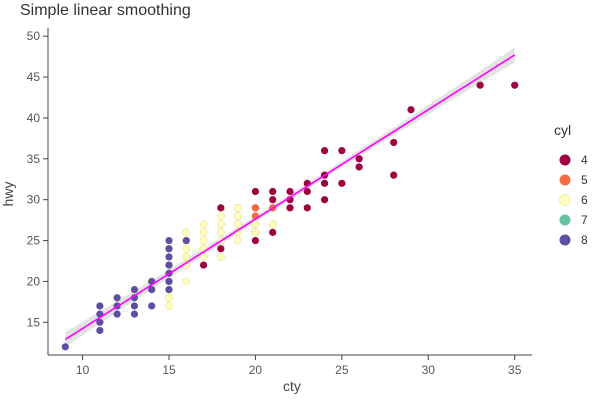  What do you see at coordinates (342, 370) in the screenshot?
I see `x-tick-label: 25` at bounding box center [342, 370].